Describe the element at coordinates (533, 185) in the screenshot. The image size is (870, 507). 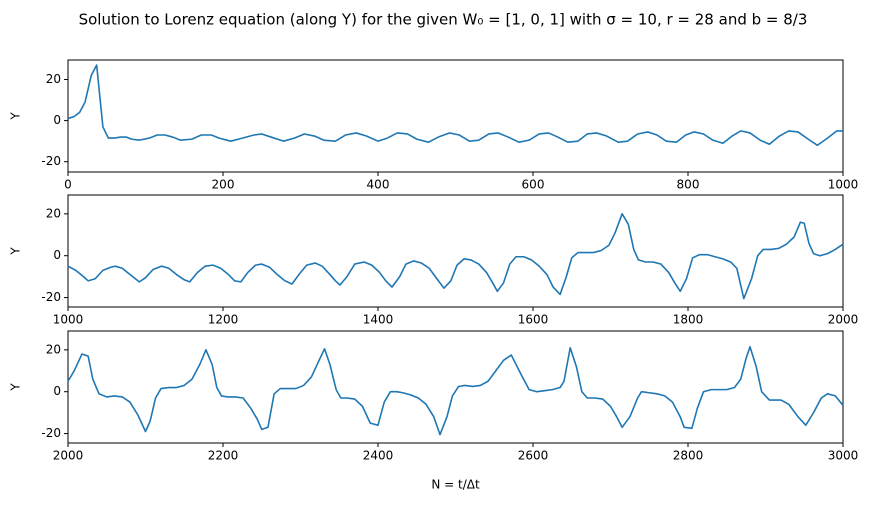
I see `x-tick-label: 600` at that location.